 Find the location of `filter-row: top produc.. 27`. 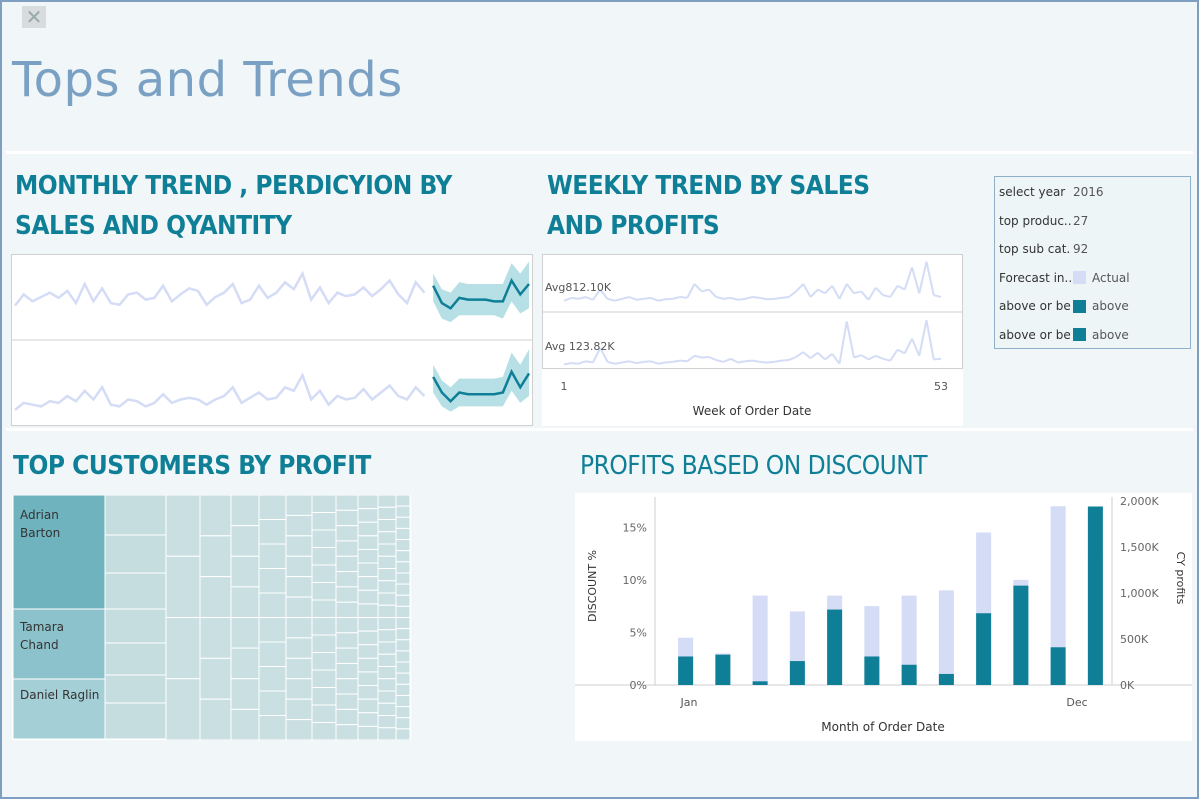

filter-row: top produc.. 27 is located at coordinates (1043, 221).